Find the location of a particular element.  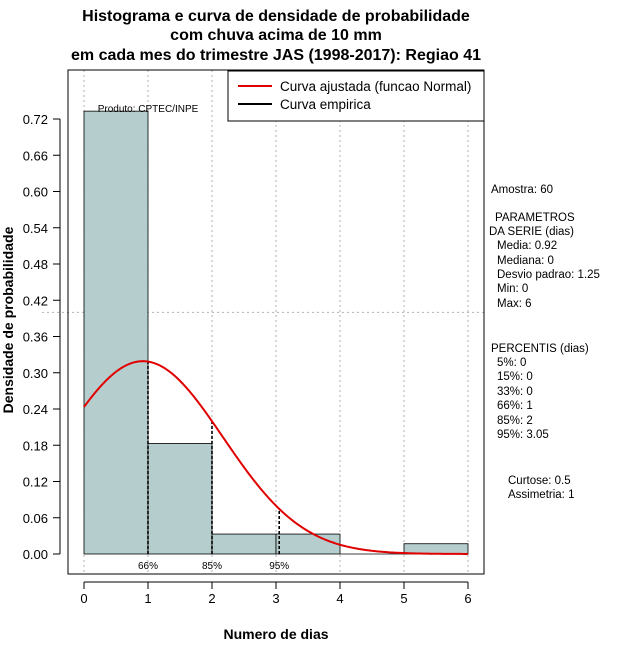

stat-param-title-2: DA SERIE (dias) is located at coordinates (531, 232).